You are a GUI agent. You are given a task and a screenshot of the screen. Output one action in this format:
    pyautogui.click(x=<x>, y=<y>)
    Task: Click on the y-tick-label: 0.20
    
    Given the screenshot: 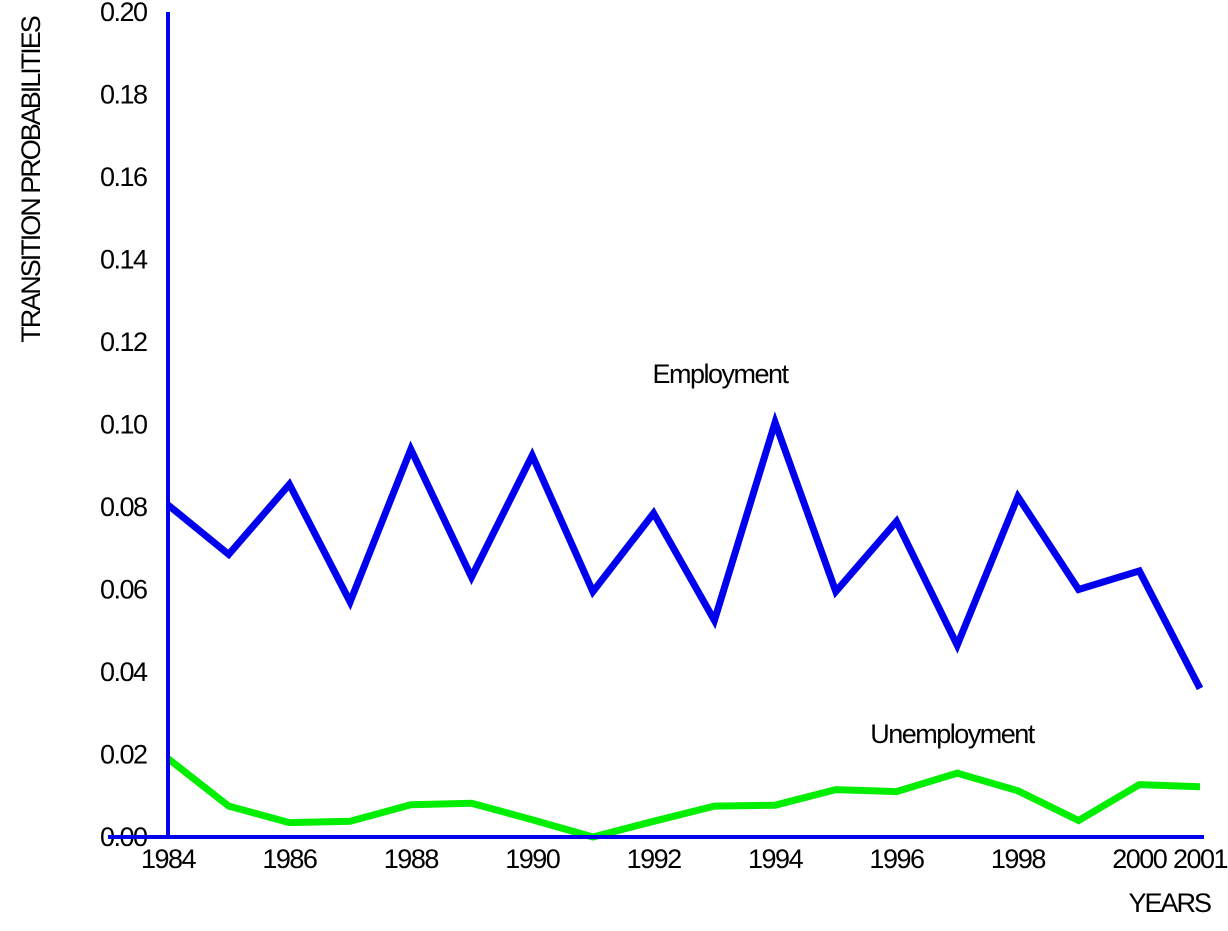 What is the action you would take?
    pyautogui.click(x=123, y=13)
    